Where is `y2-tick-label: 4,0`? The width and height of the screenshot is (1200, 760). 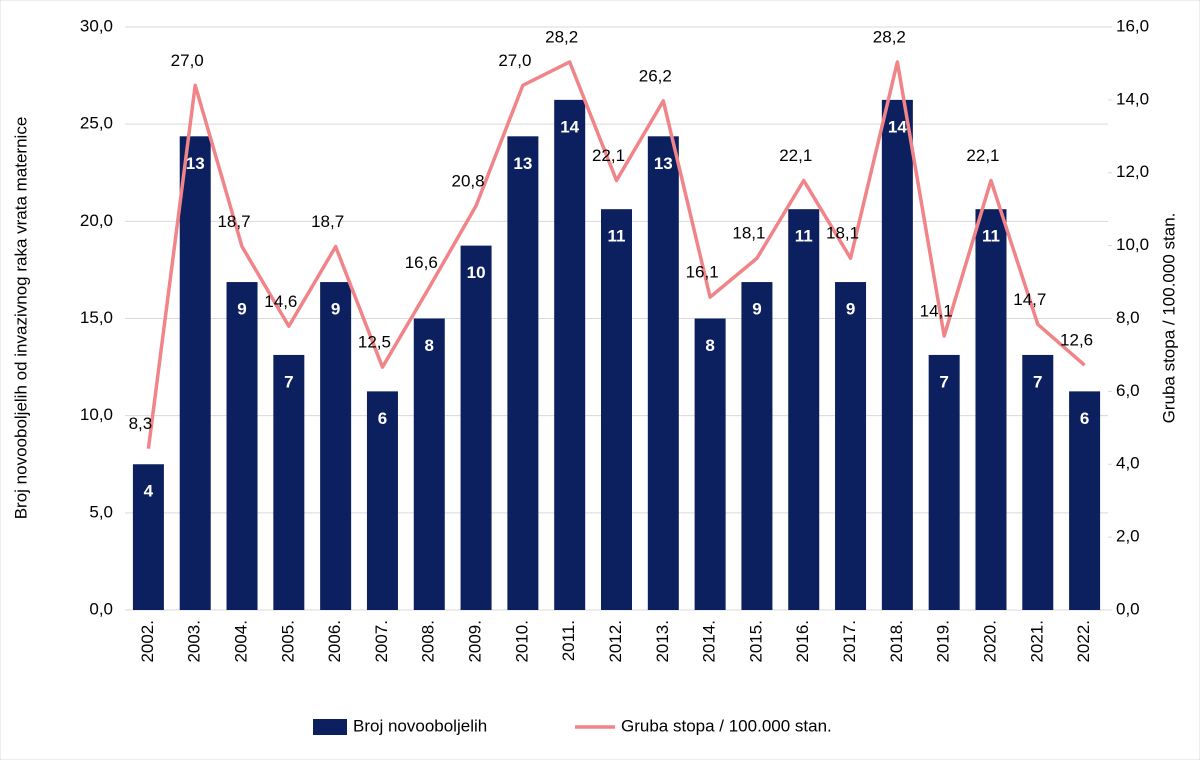 y2-tick-label: 4,0 is located at coordinates (1128, 463).